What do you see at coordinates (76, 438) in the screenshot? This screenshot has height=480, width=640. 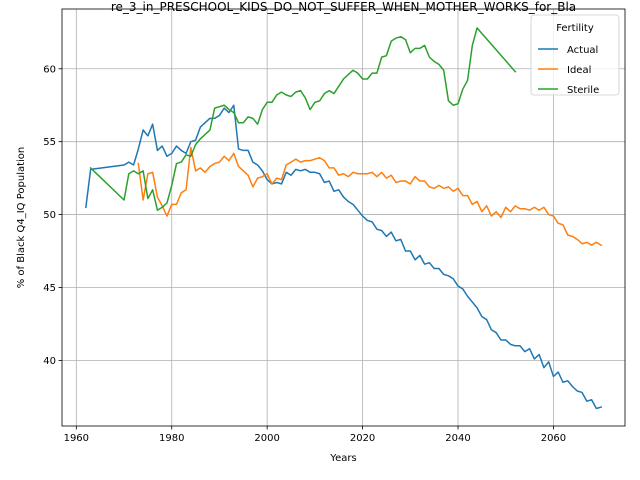 I see `x-tick-label: 1960` at bounding box center [76, 438].